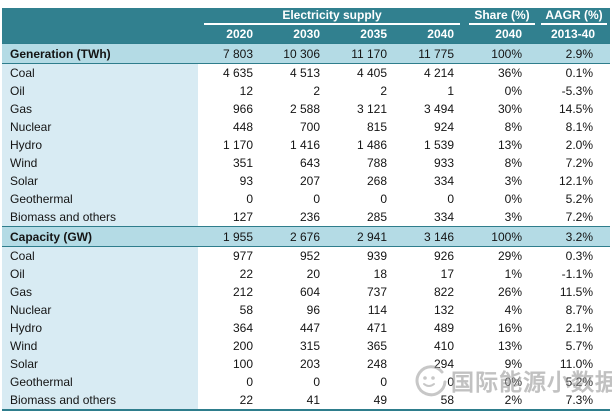  What do you see at coordinates (100, 400) in the screenshot?
I see `row-label: Biomass and others` at bounding box center [100, 400].